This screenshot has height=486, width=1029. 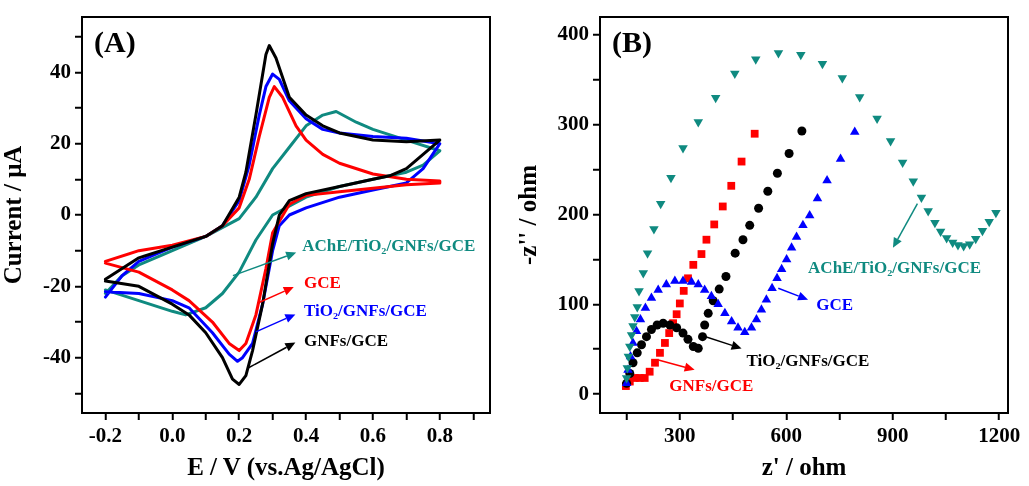 I want to click on x-tick-label: 1200, so click(x=999, y=435).